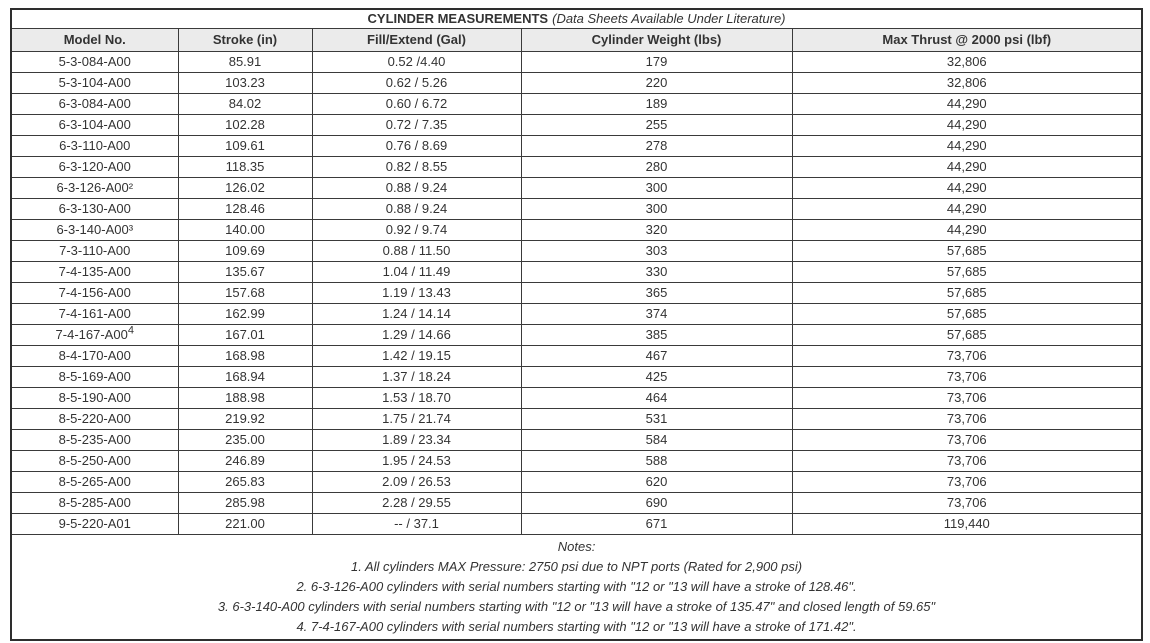 Image resolution: width=1150 pixels, height=643 pixels. I want to click on table-row: 9-5-220-A01 221.00 -- / 37.1 671 119,440, so click(576, 524).